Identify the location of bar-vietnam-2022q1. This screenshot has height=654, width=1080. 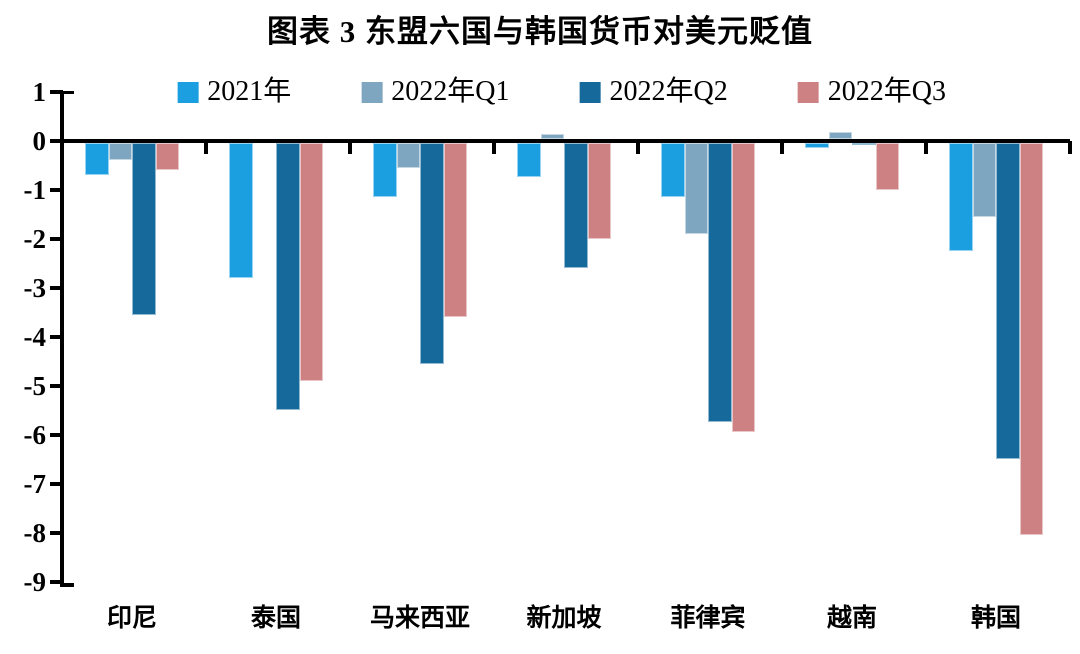
(840, 135).